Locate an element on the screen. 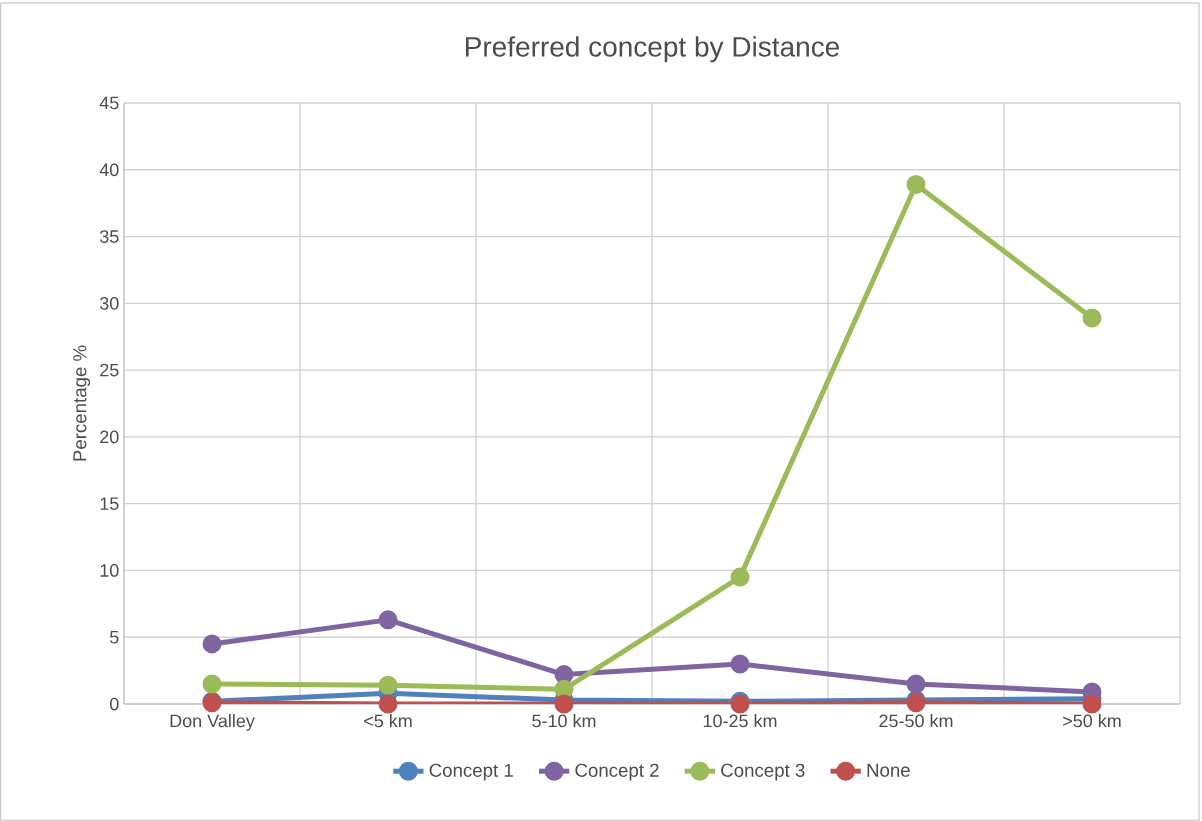  legend-label: Concept 1 is located at coordinates (471, 772).